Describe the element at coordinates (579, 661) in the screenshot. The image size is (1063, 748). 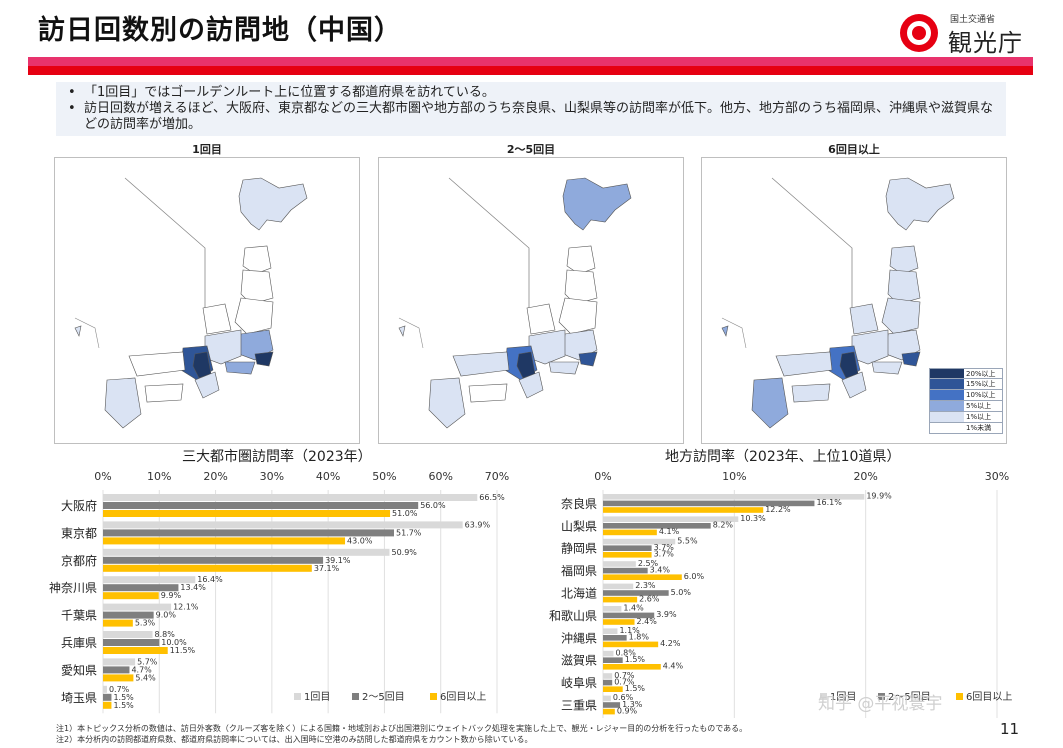
I see `category-label: 滋賀県` at that location.